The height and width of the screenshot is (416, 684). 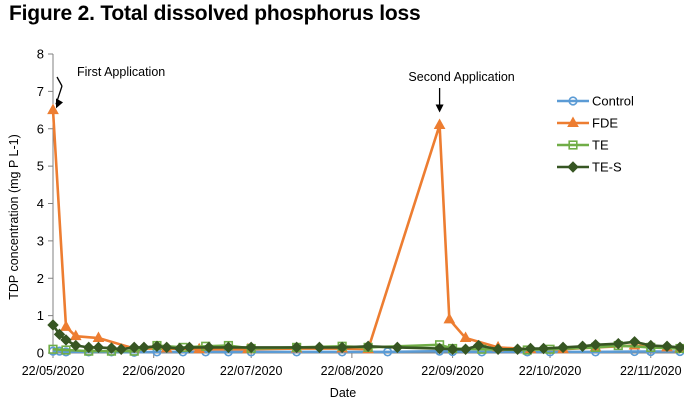 I want to click on y-tick-labels: 0 1 2 3 4 5 6 7 8, so click(x=40, y=204).